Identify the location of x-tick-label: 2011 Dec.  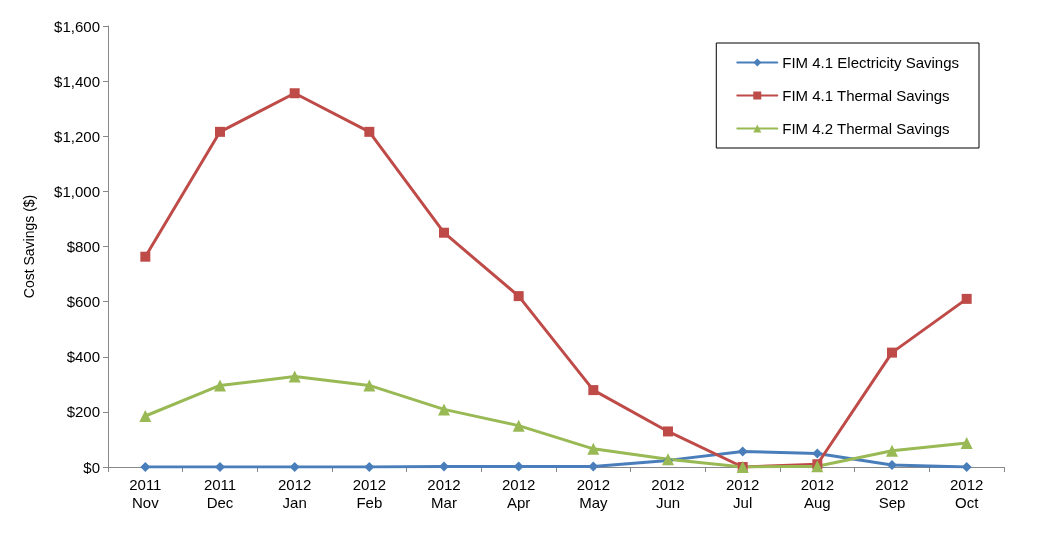
(220, 493).